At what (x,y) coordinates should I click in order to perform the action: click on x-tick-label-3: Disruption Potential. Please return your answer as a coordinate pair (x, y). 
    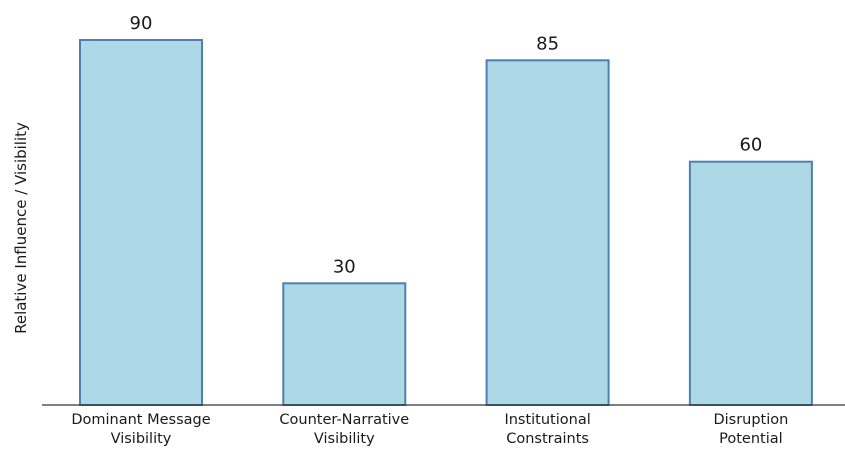
    Looking at the image, I should click on (750, 429).